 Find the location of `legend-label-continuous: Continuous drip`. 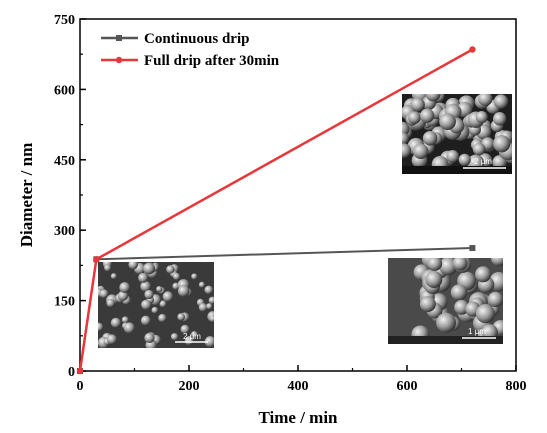

legend-label-continuous: Continuous drip is located at coordinates (196, 39).